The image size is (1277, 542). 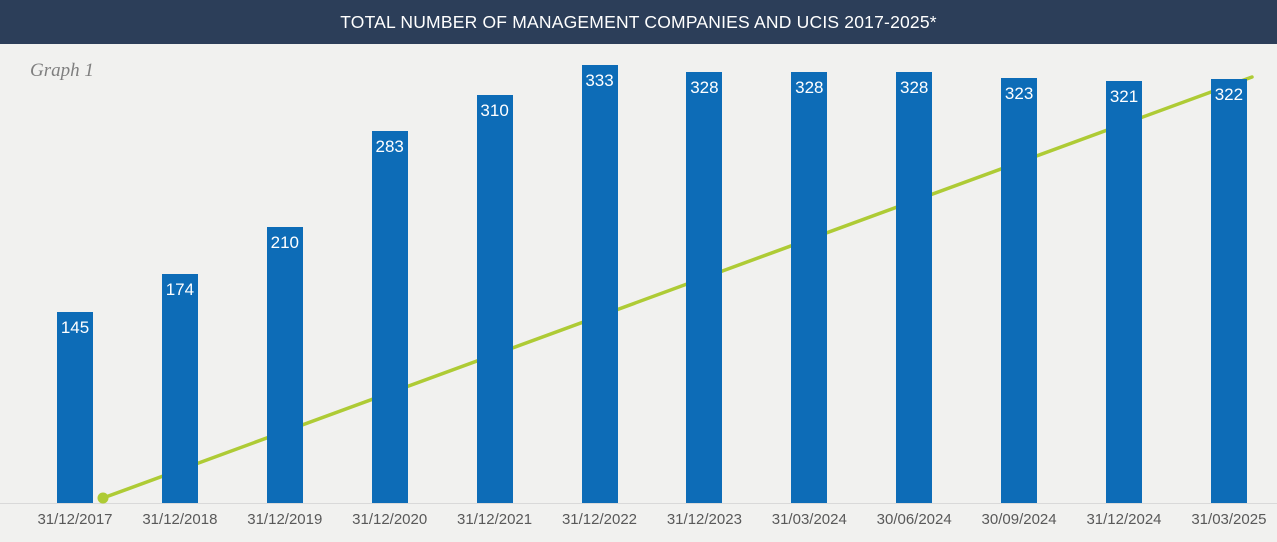 I want to click on x-axis-label: 31/12/2021, so click(x=495, y=519).